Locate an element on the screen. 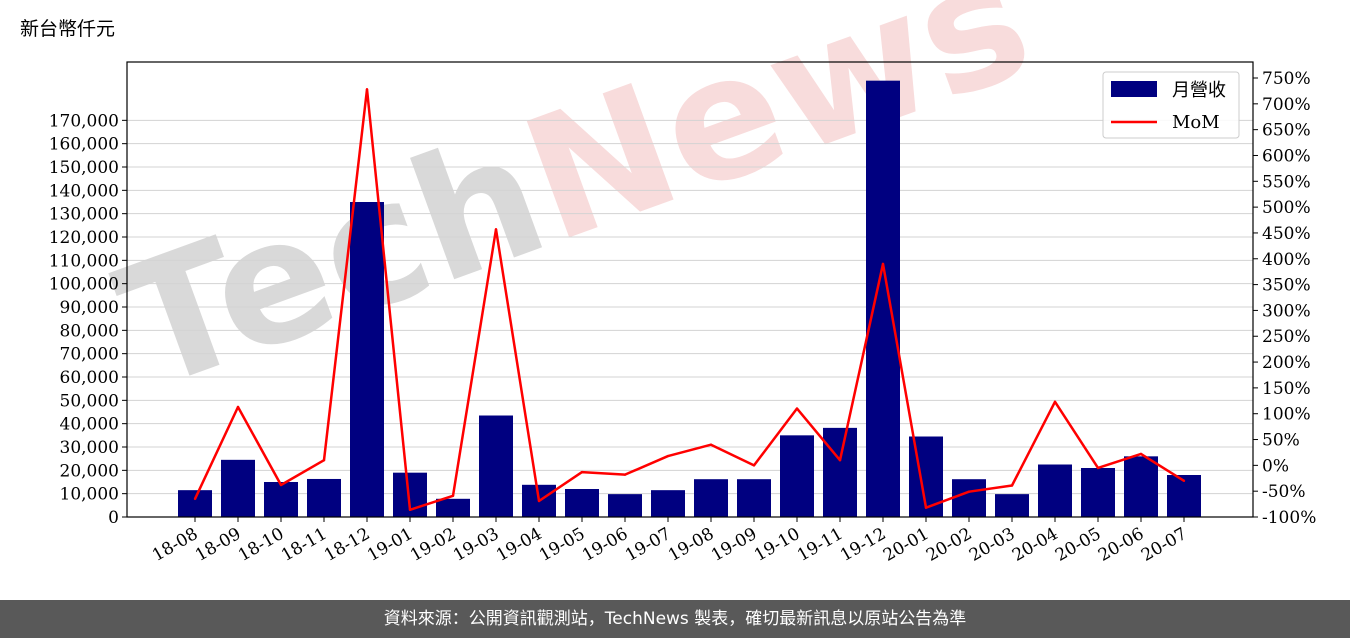 Image resolution: width=1350 pixels, height=638 pixels. x-tick-label: 19-09 is located at coordinates (734, 545).